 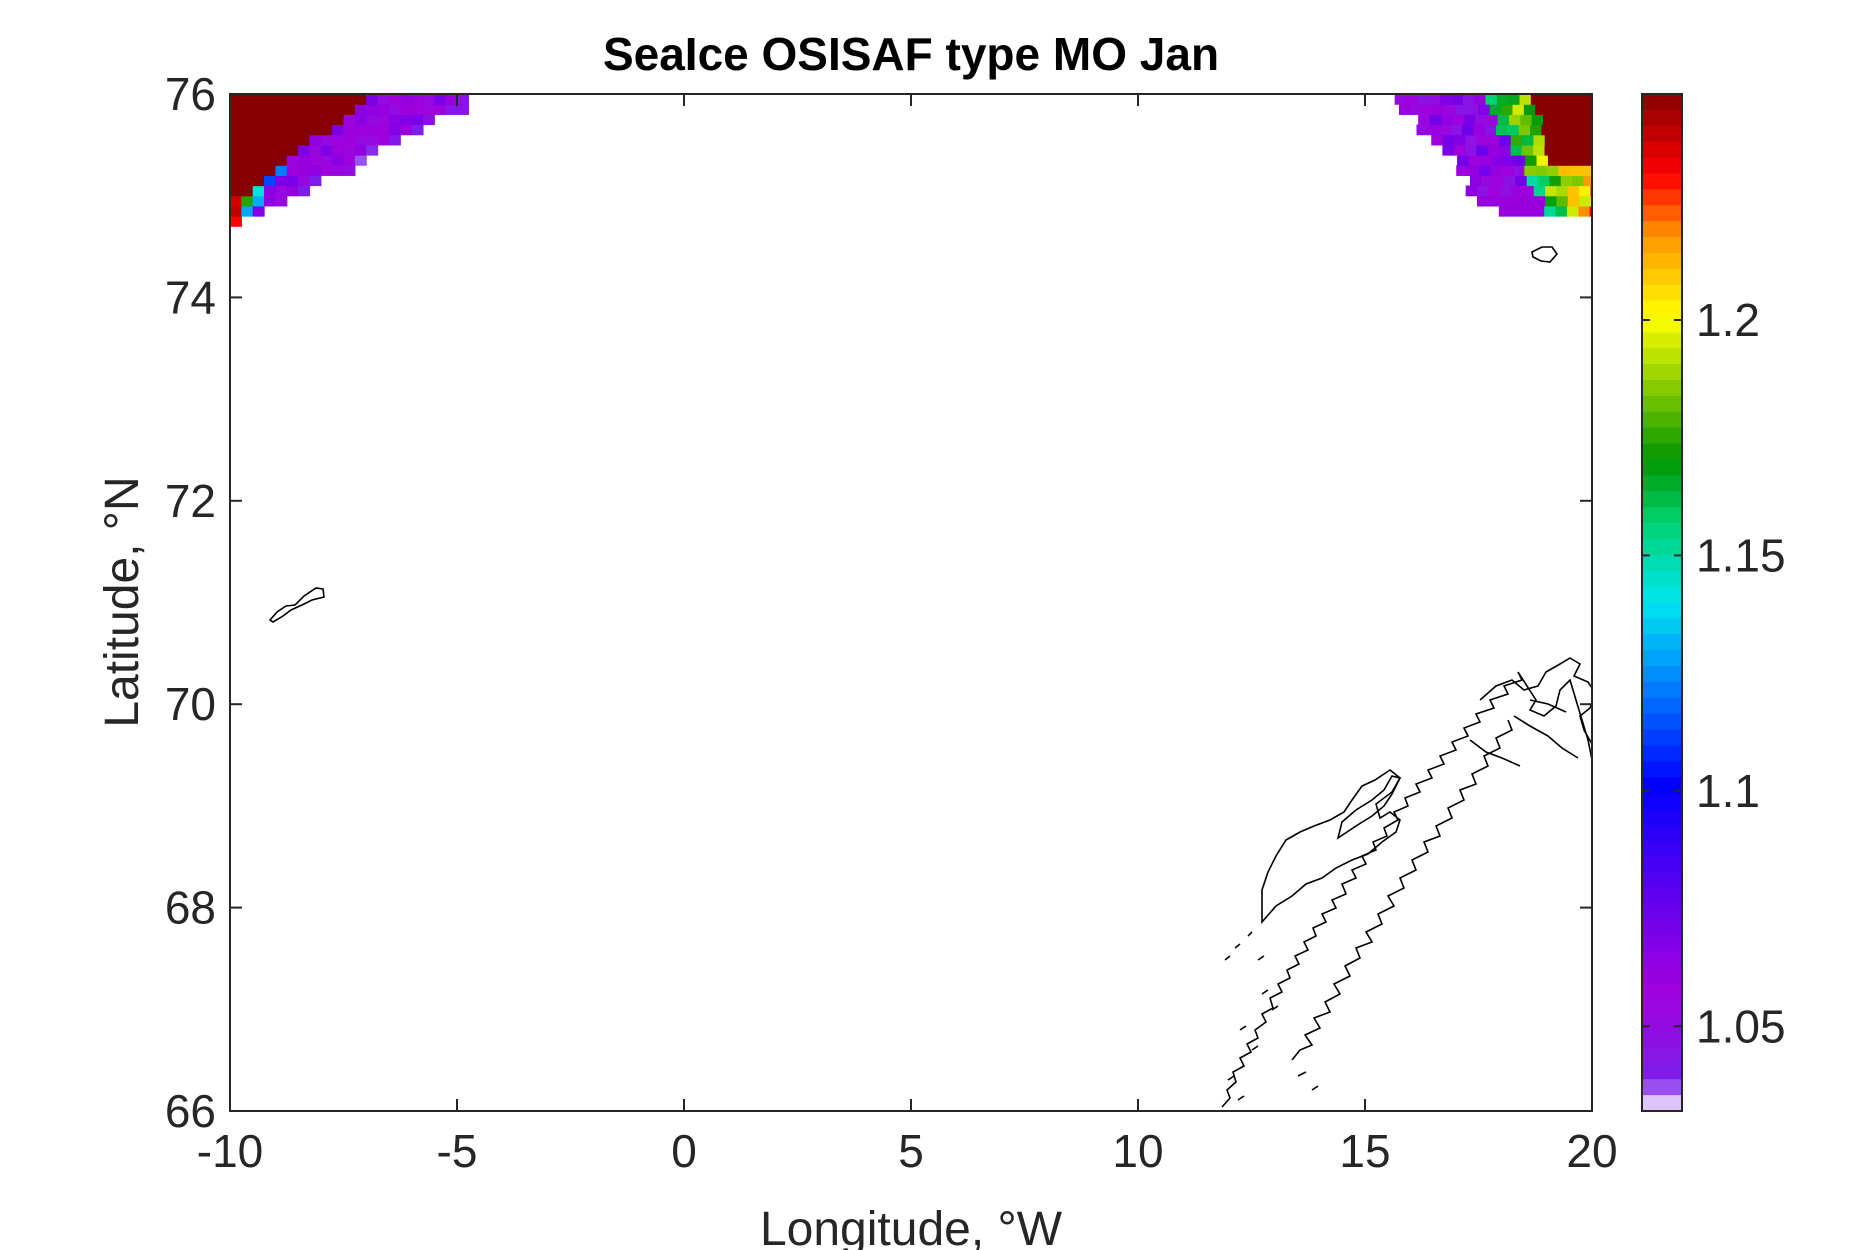 I want to click on sea-ice-data-layer, so click(x=911, y=160).